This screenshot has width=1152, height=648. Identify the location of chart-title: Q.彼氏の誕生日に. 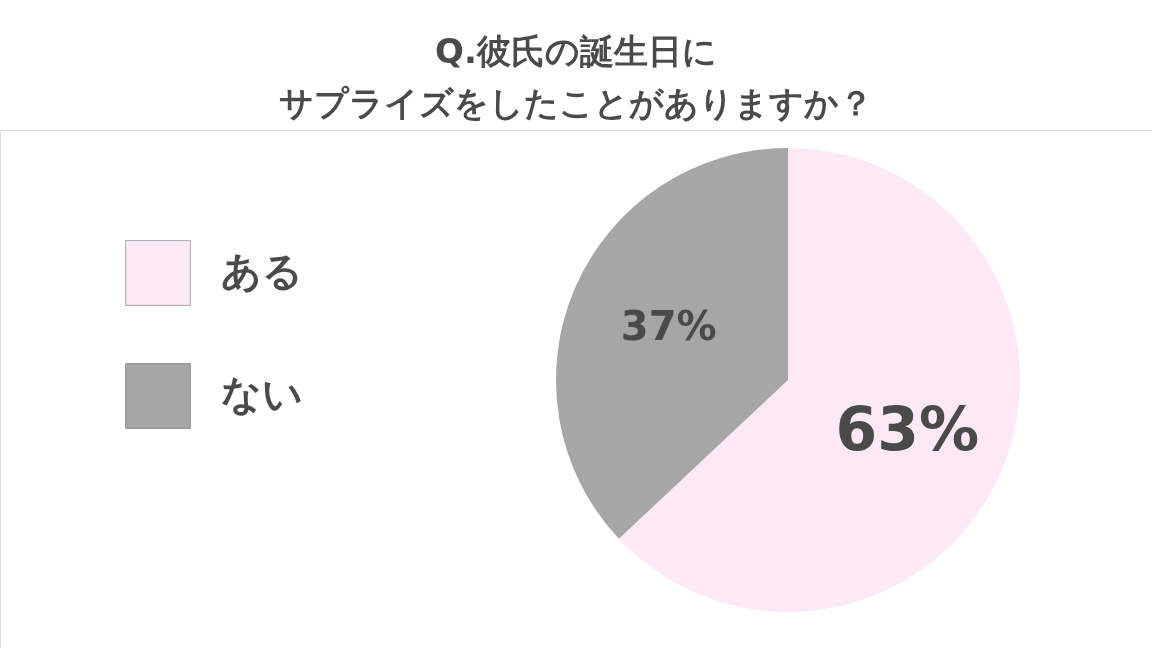
(576, 51).